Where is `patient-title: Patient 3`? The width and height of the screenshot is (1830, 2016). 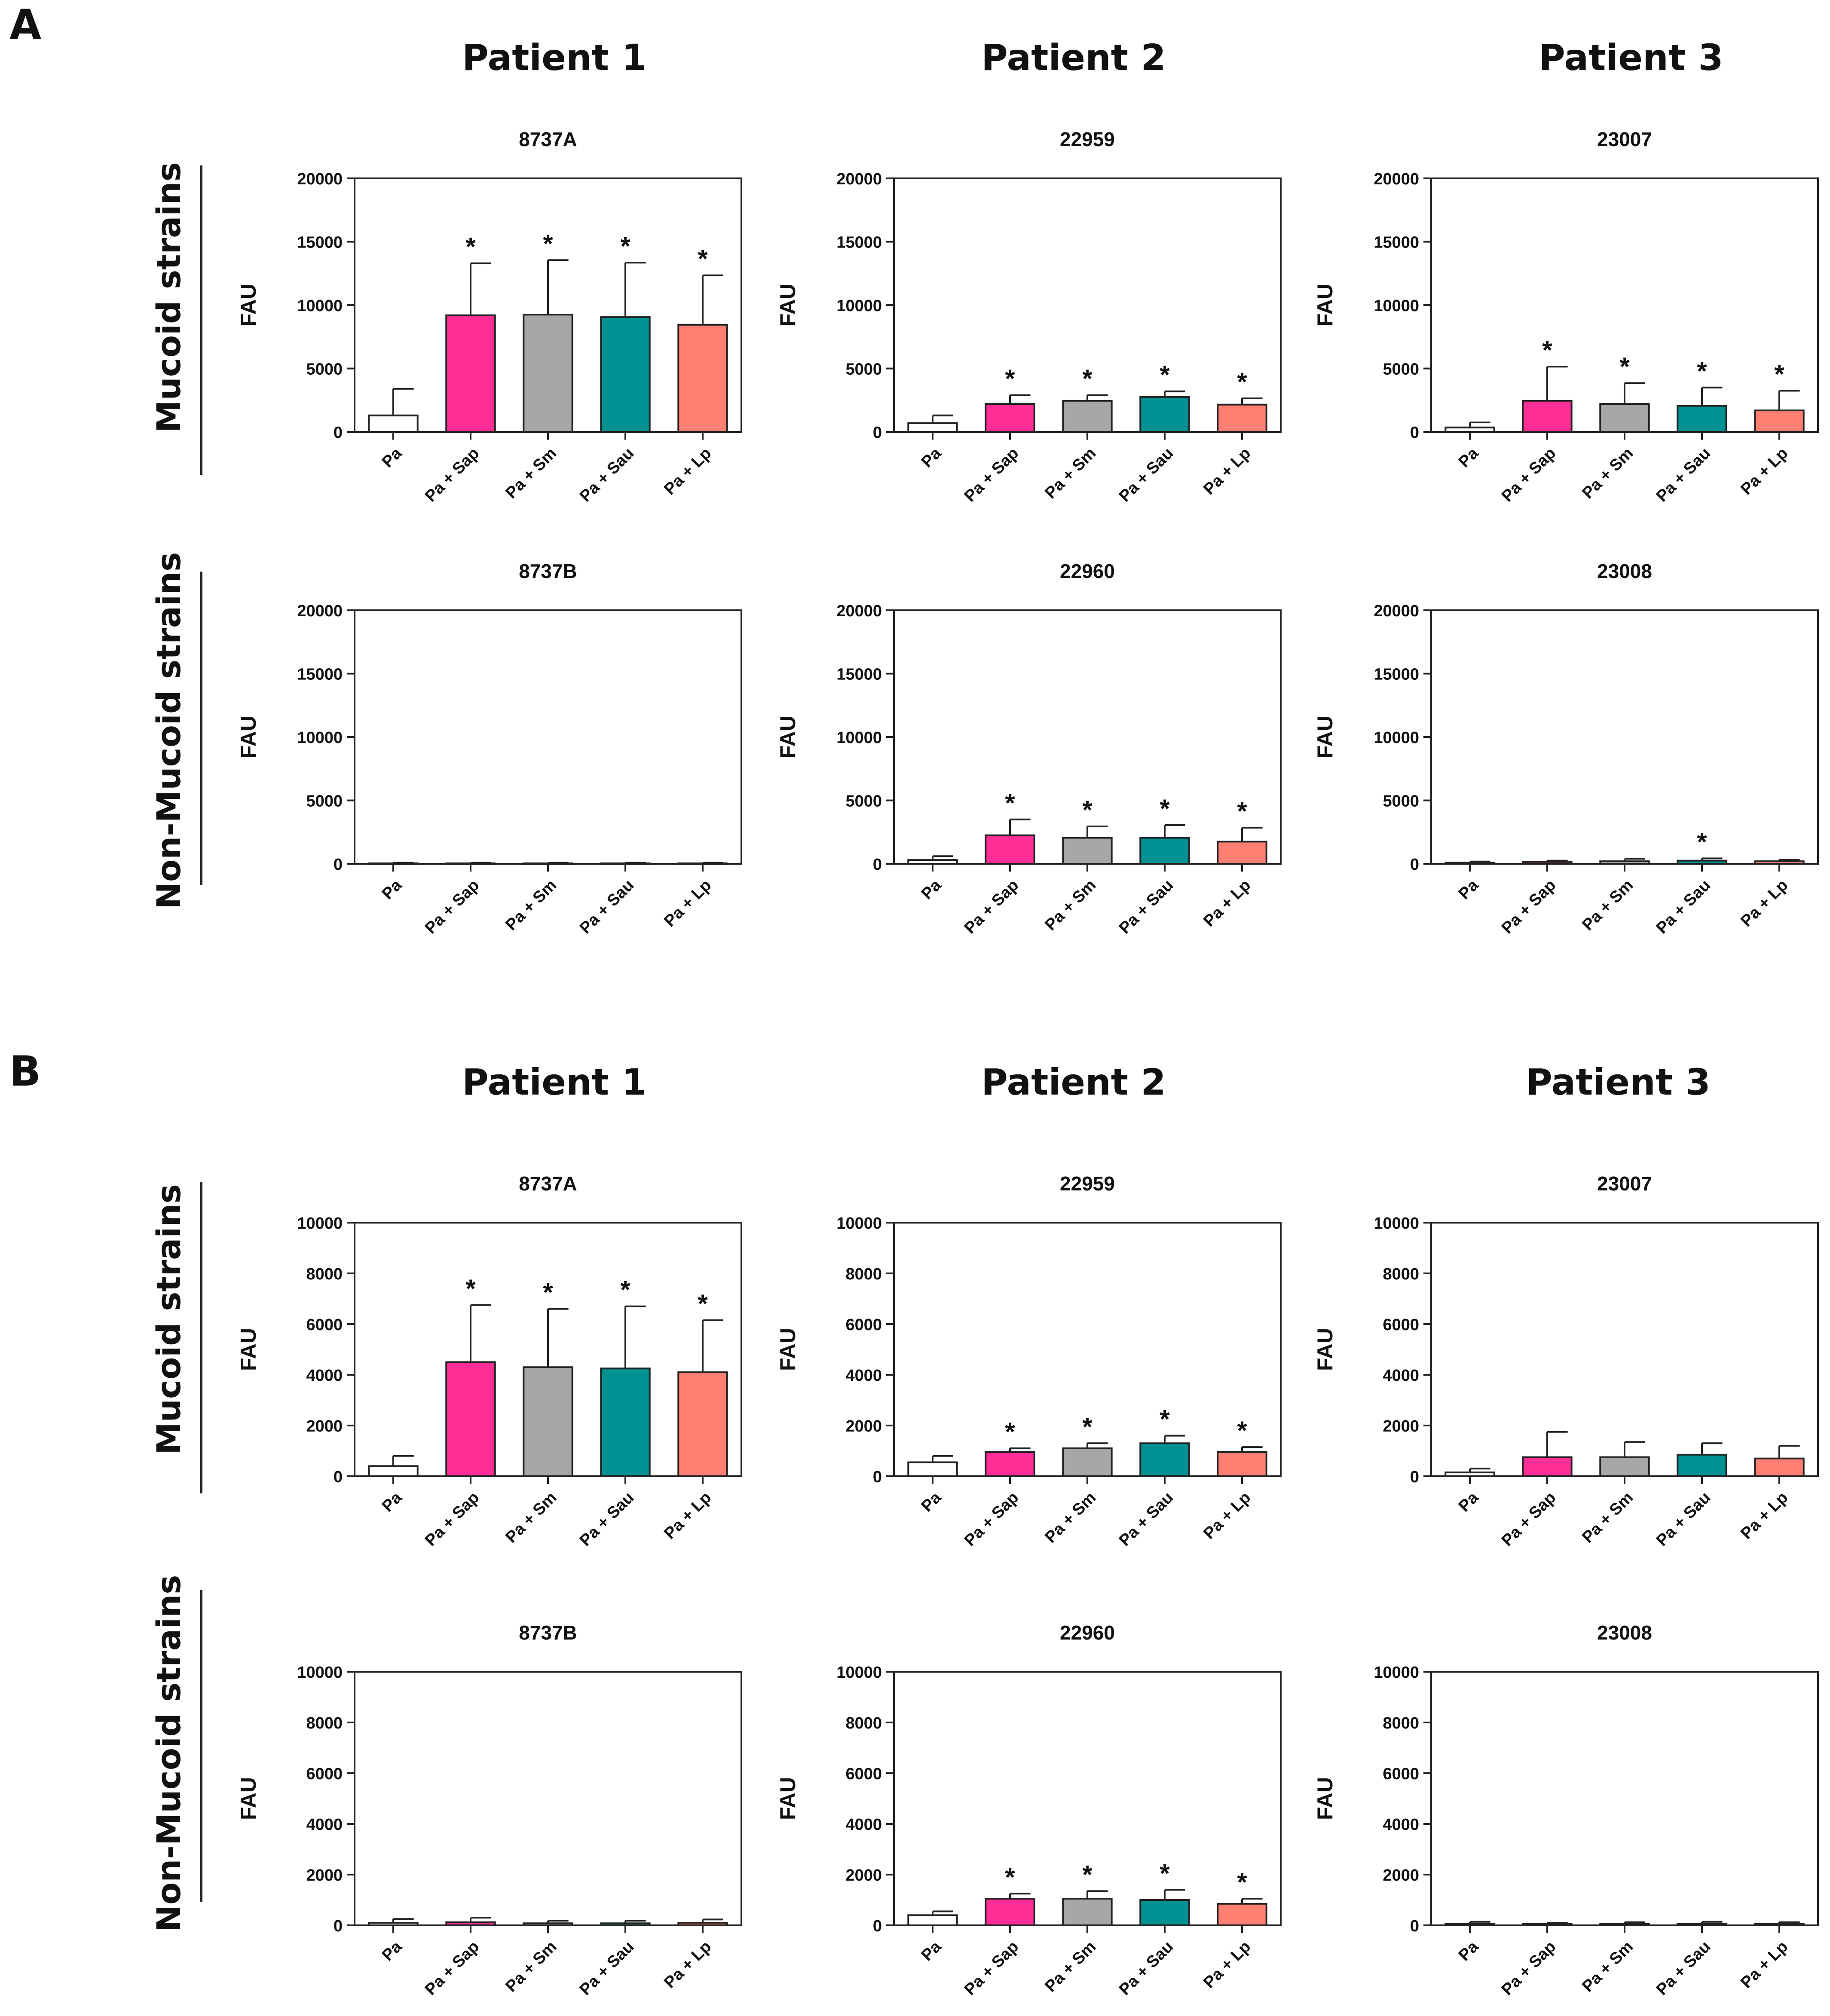
patient-title: Patient 3 is located at coordinates (1618, 1082).